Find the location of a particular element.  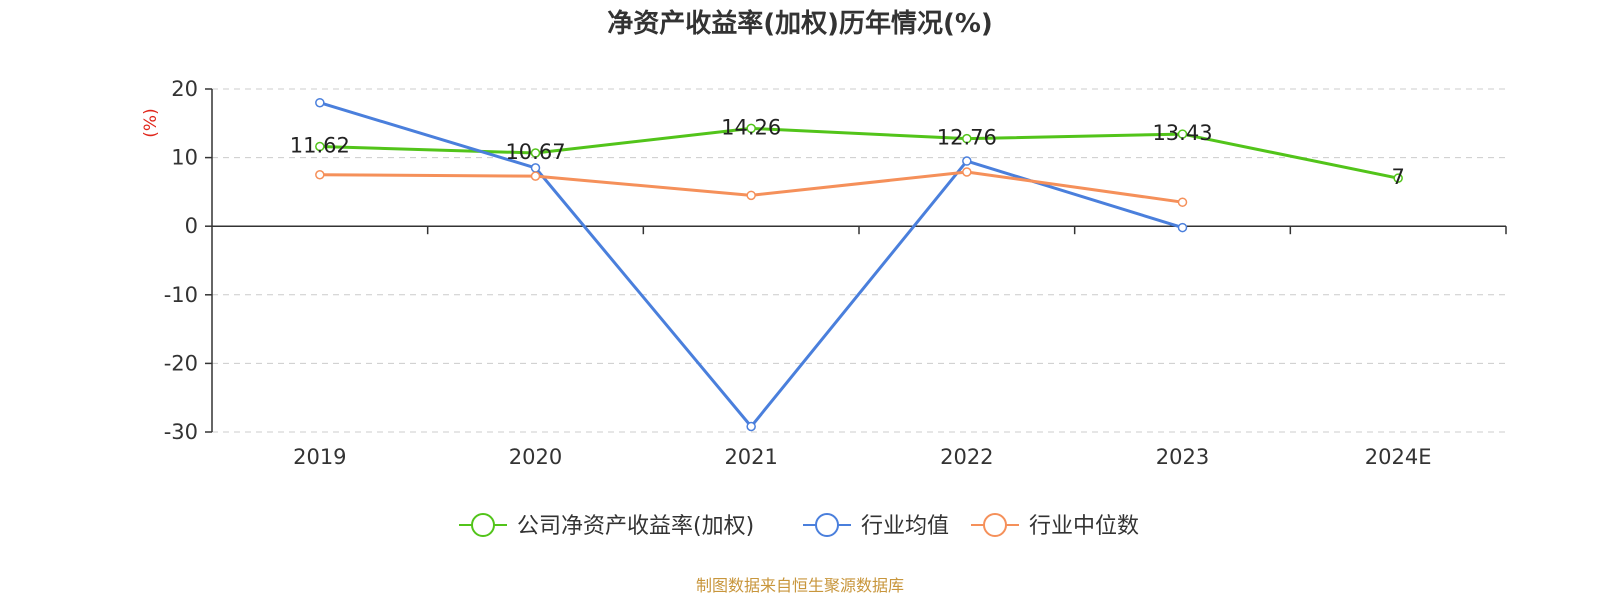

x-tick-label: 2020 is located at coordinates (535, 457).